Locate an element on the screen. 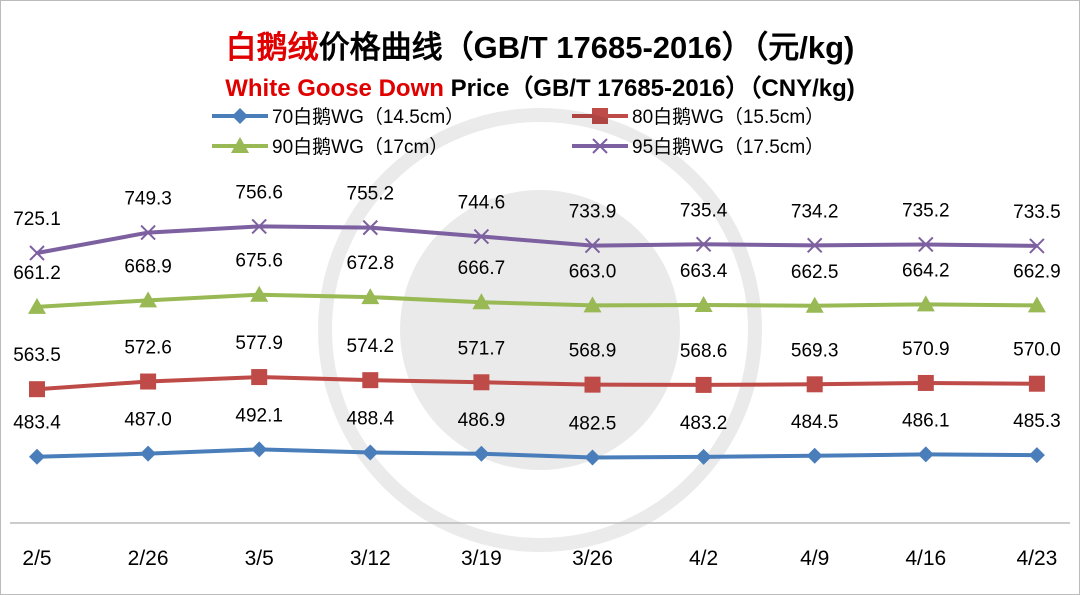 The width and height of the screenshot is (1080, 595). data-label: 661.2 is located at coordinates (37, 273).